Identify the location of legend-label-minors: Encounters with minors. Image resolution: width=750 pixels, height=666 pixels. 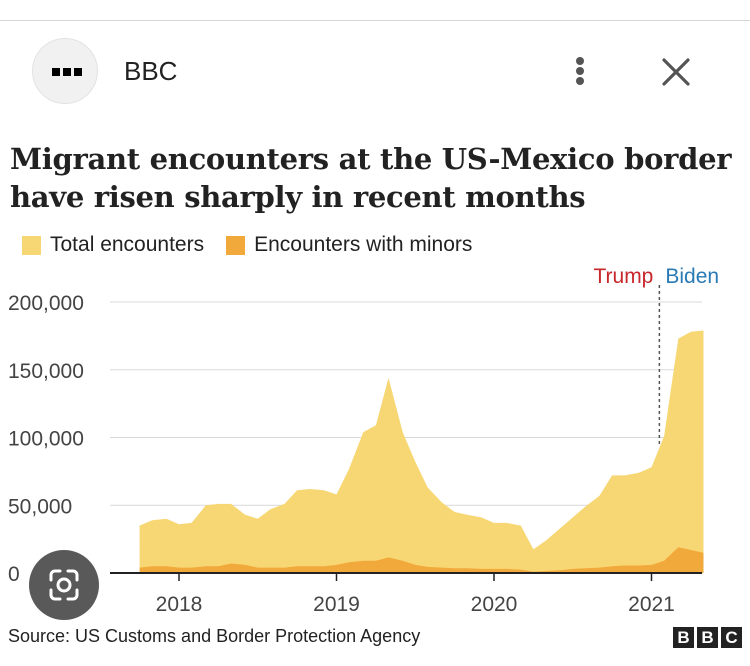
(363, 244).